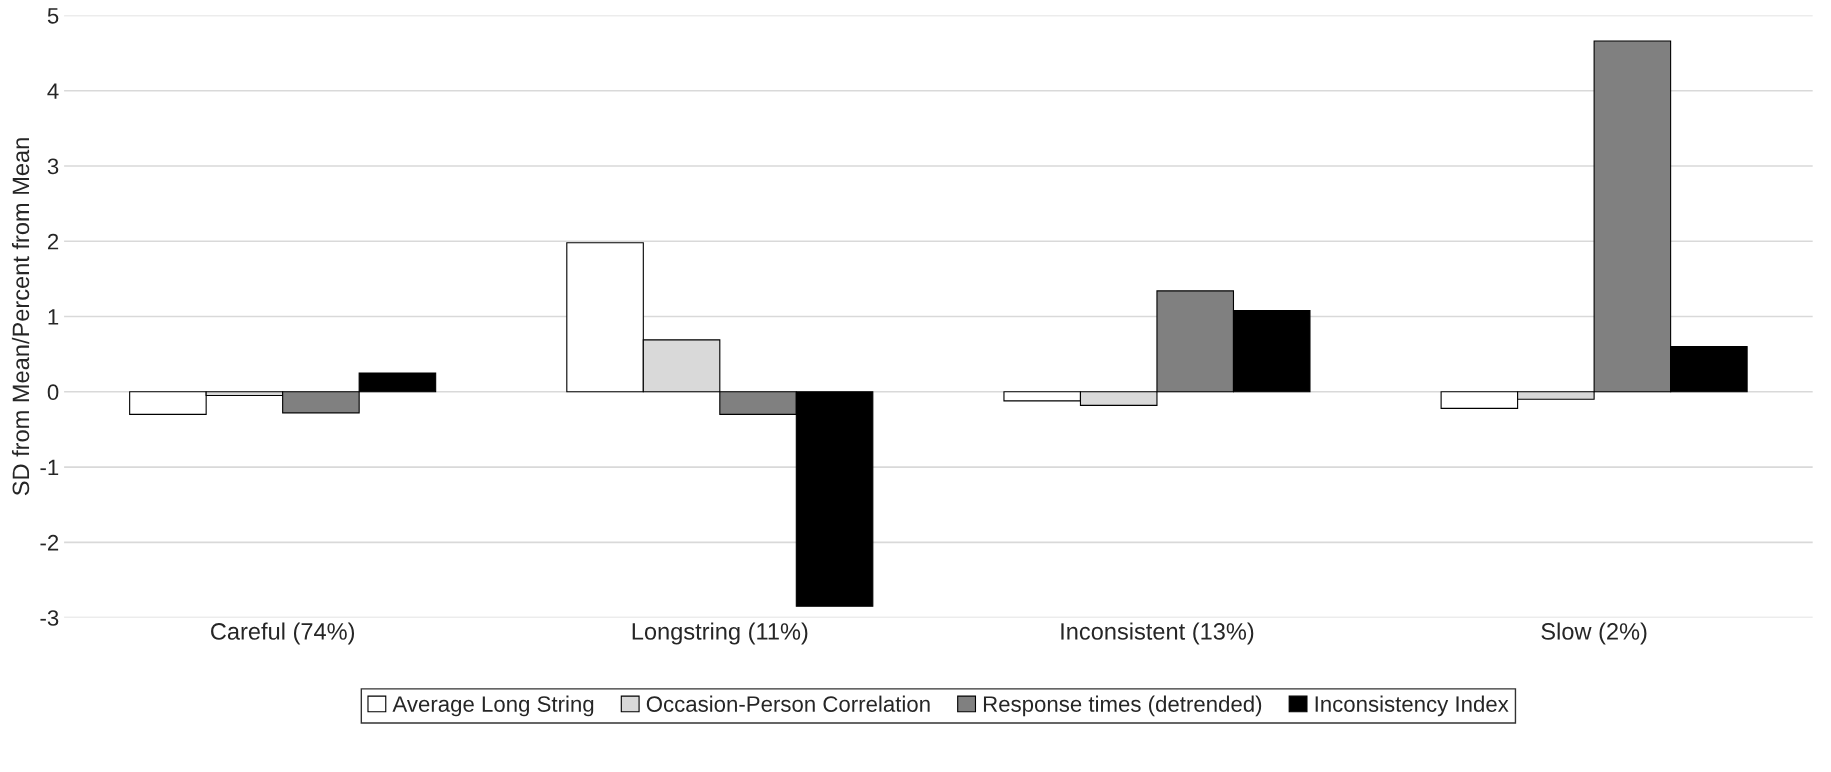 The image size is (1831, 772). What do you see at coordinates (283, 633) in the screenshot?
I see `x-tick-label: Careful (74%)` at bounding box center [283, 633].